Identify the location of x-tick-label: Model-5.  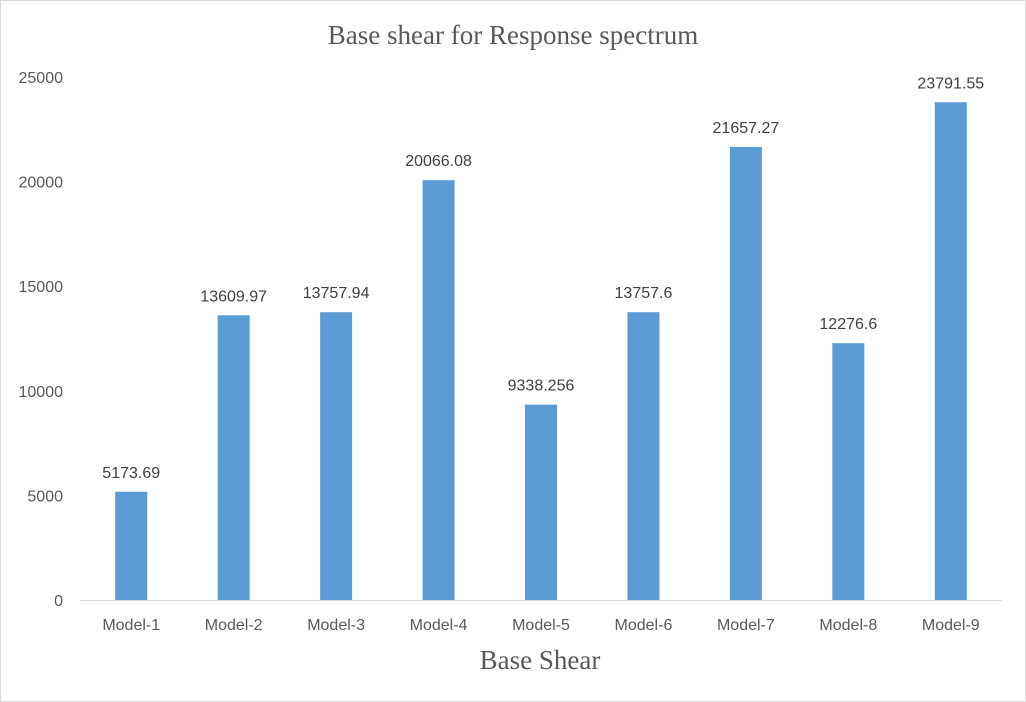
(541, 625).